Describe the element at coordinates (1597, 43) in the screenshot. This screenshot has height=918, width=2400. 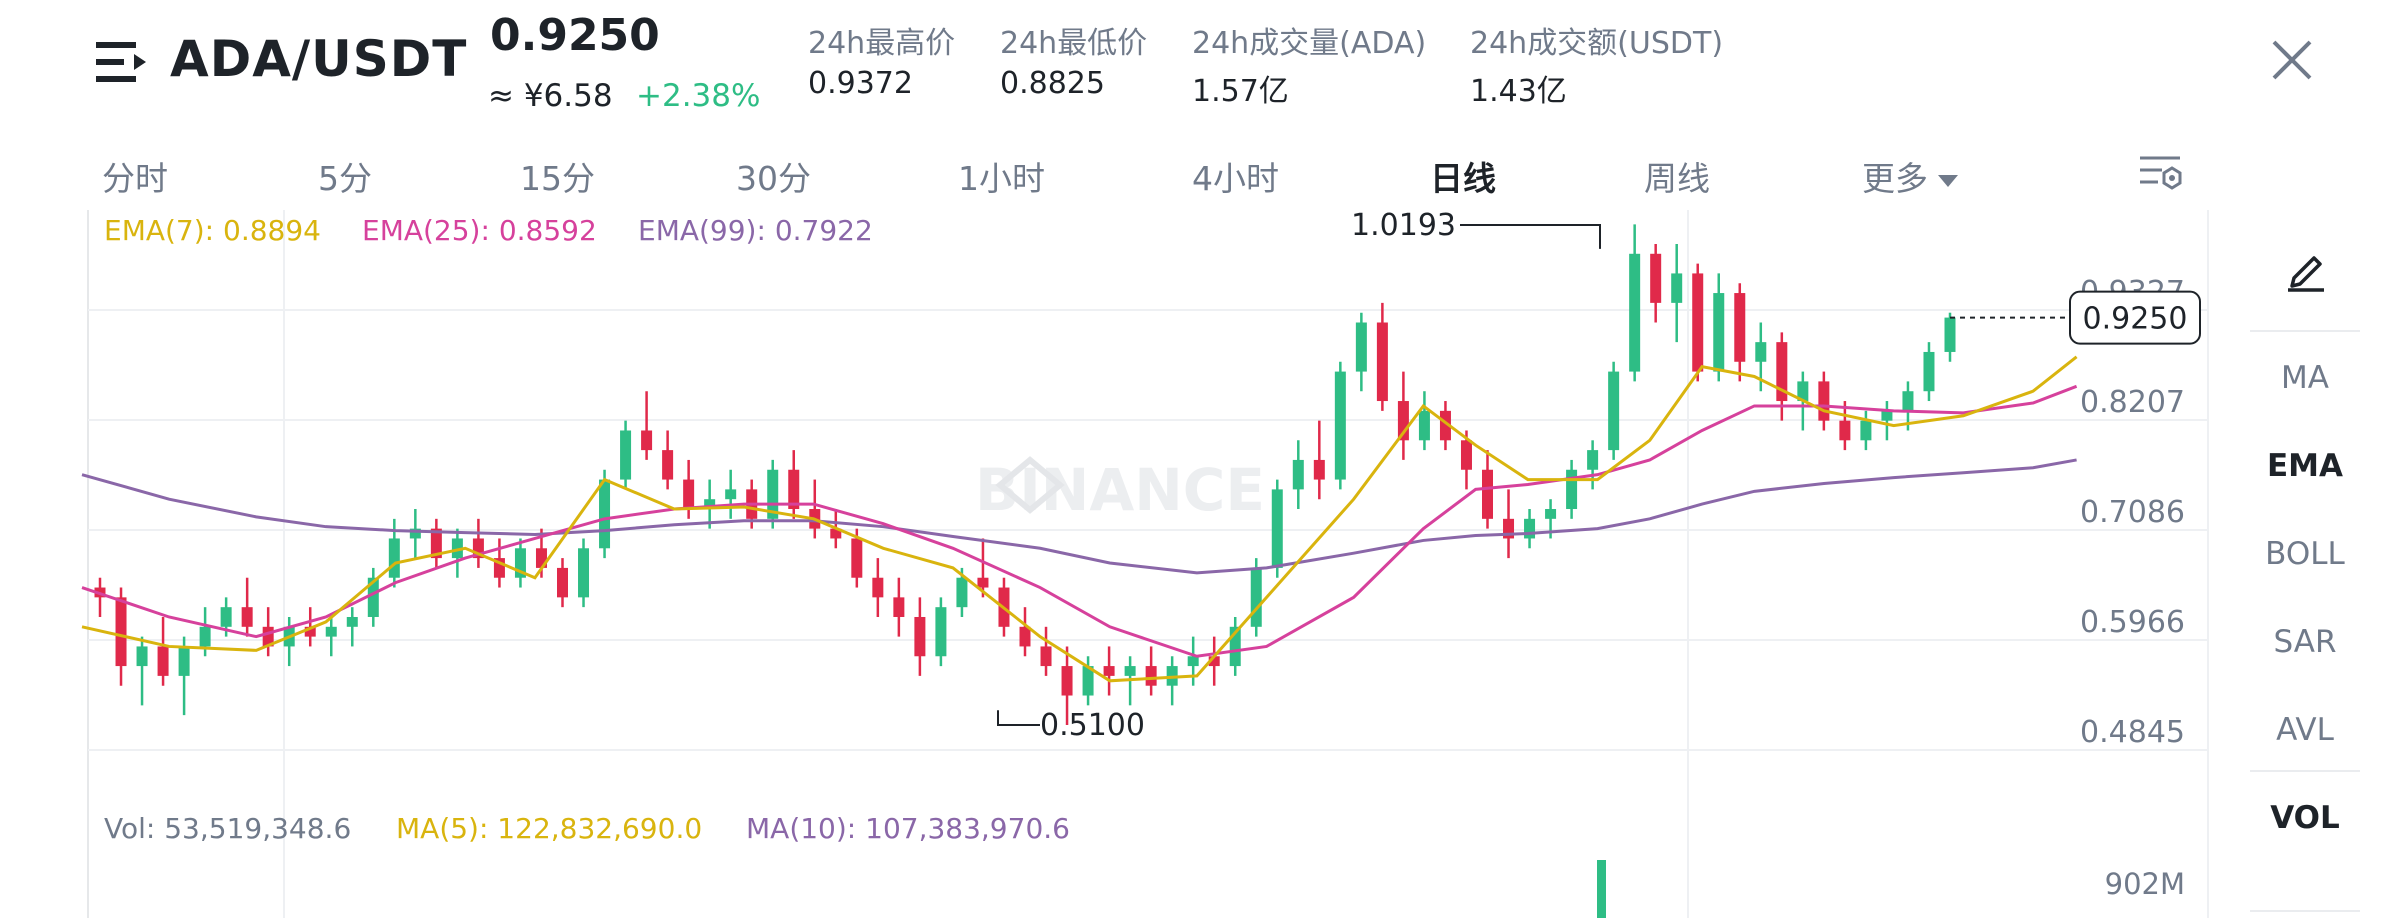
I see `stat-turnover-label: 24h成交额(USDT)` at that location.